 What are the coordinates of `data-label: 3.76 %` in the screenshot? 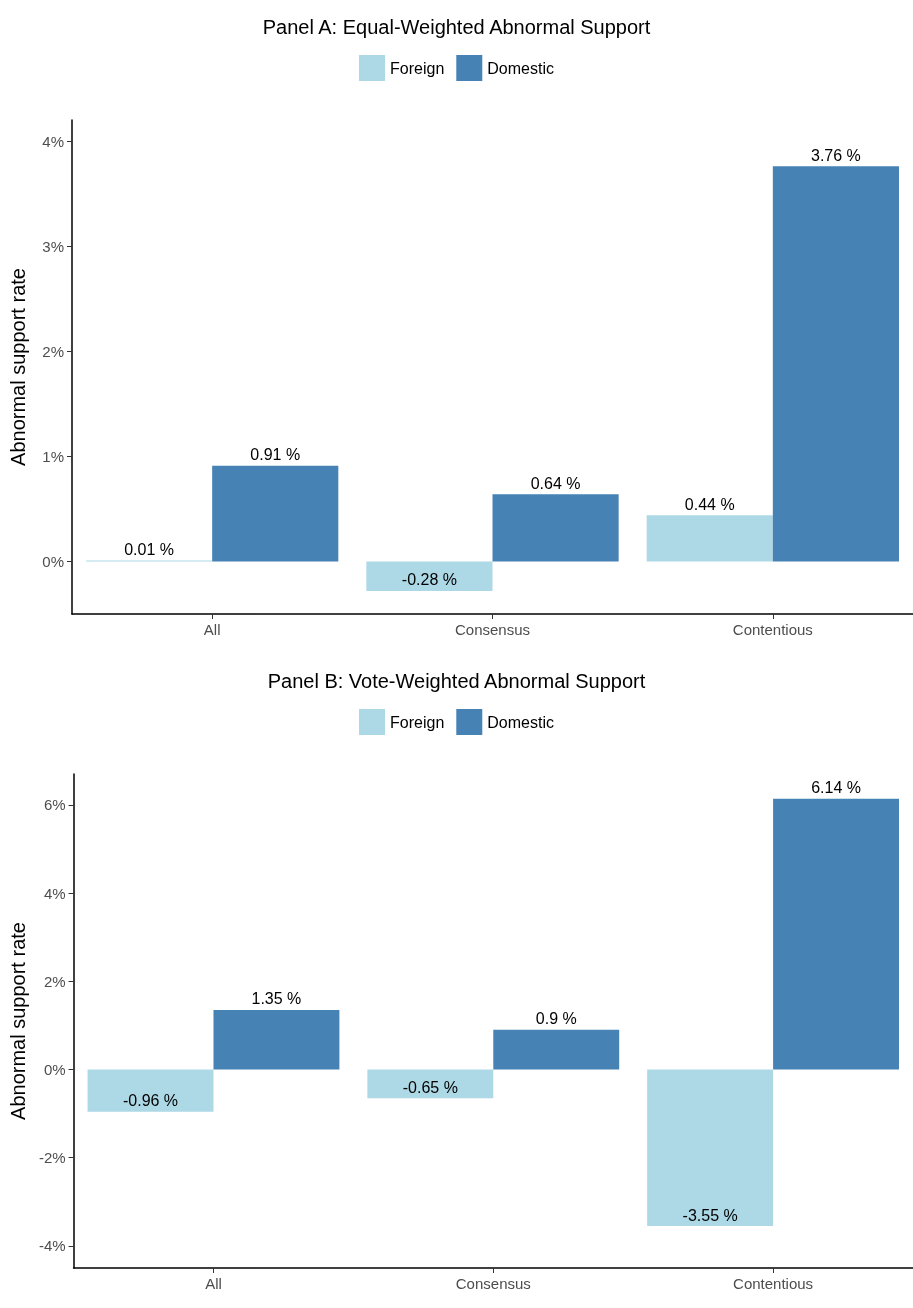 It's located at (836, 155).